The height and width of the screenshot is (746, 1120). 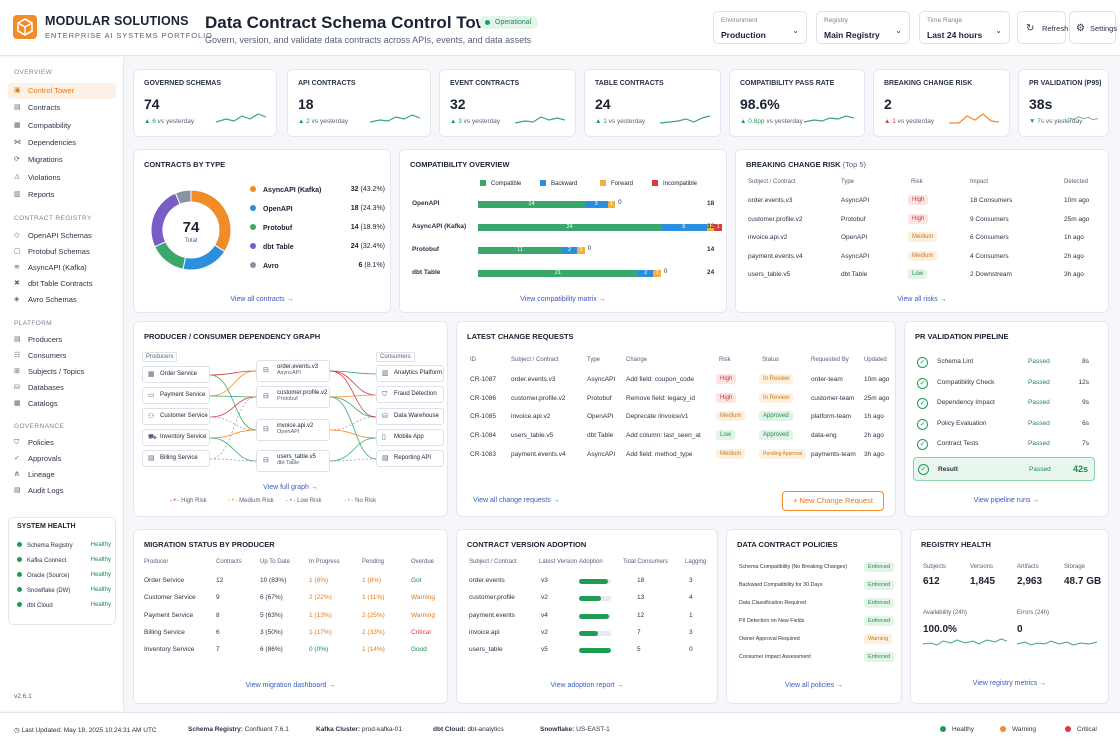 I want to click on sidebar-item-violations: ⚠ Violations, so click(x=62, y=178).